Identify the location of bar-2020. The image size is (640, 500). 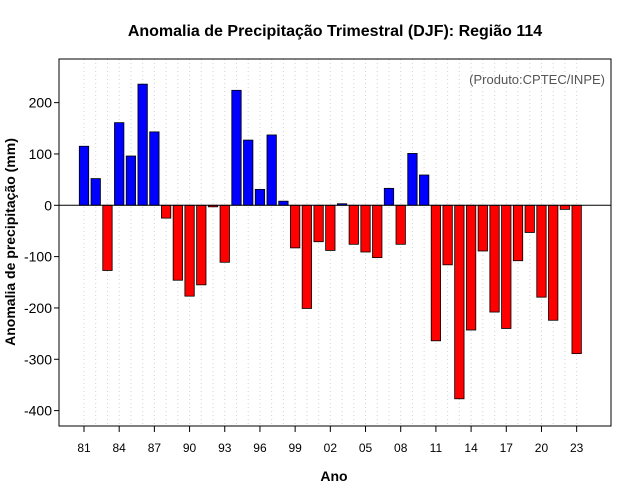
(541, 251).